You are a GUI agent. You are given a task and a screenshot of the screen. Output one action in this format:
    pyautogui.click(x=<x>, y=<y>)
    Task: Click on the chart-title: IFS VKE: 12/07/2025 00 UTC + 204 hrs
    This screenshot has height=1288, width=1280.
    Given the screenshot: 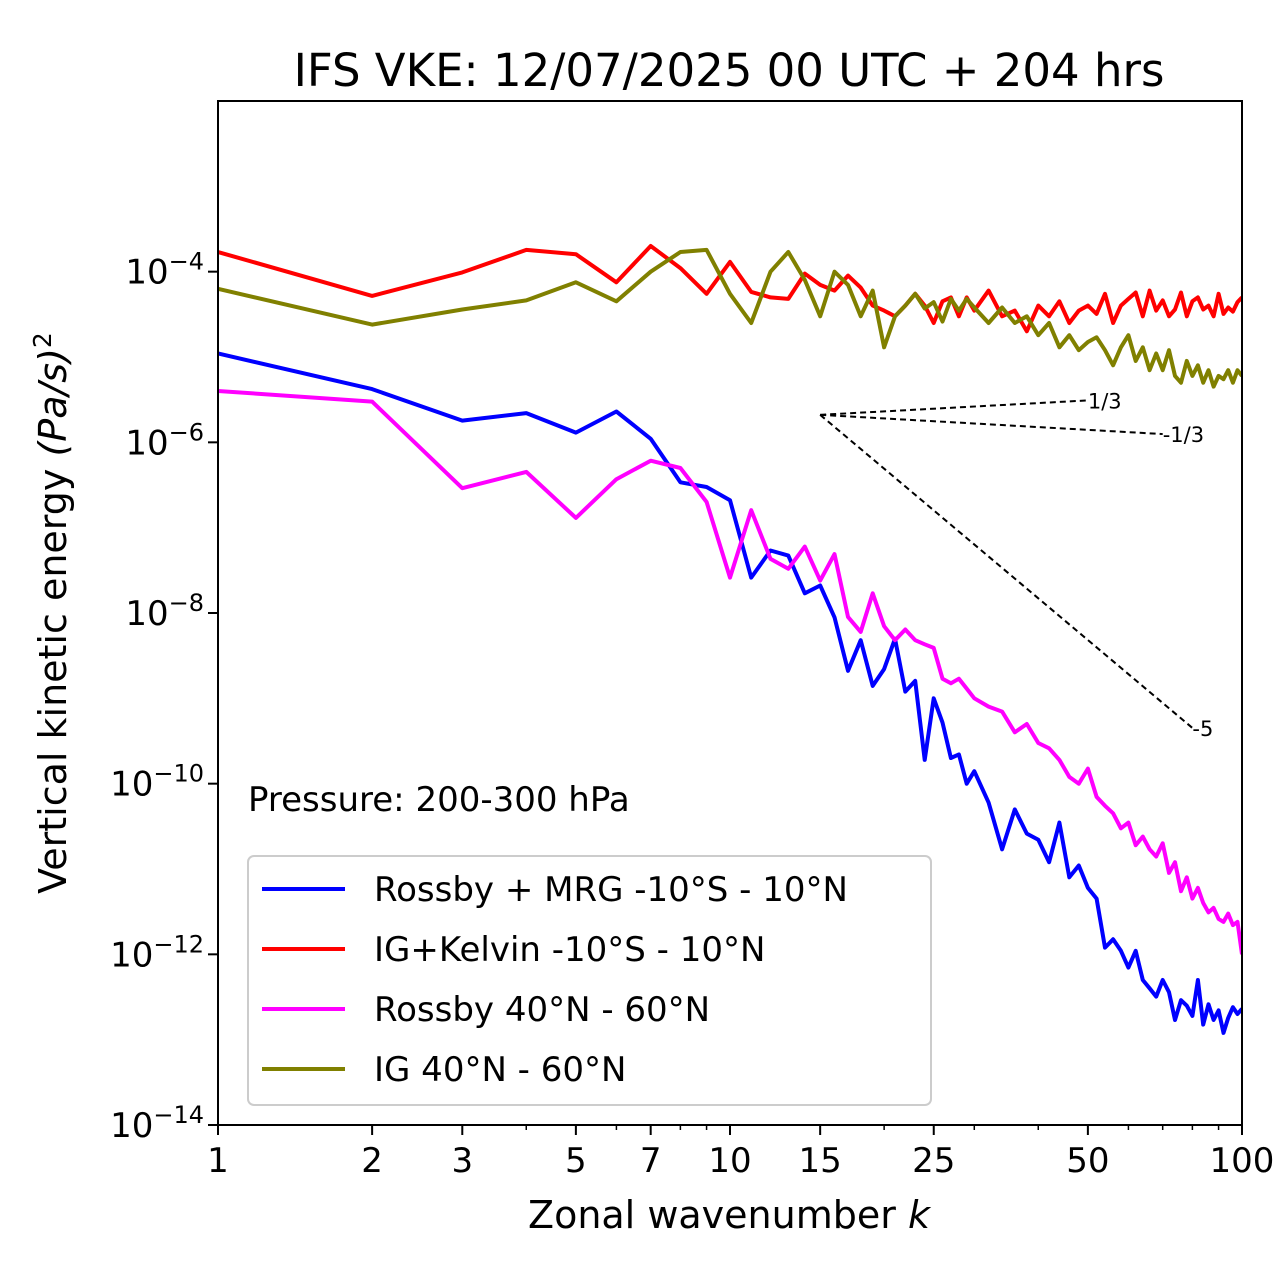 What is the action you would take?
    pyautogui.click(x=729, y=70)
    